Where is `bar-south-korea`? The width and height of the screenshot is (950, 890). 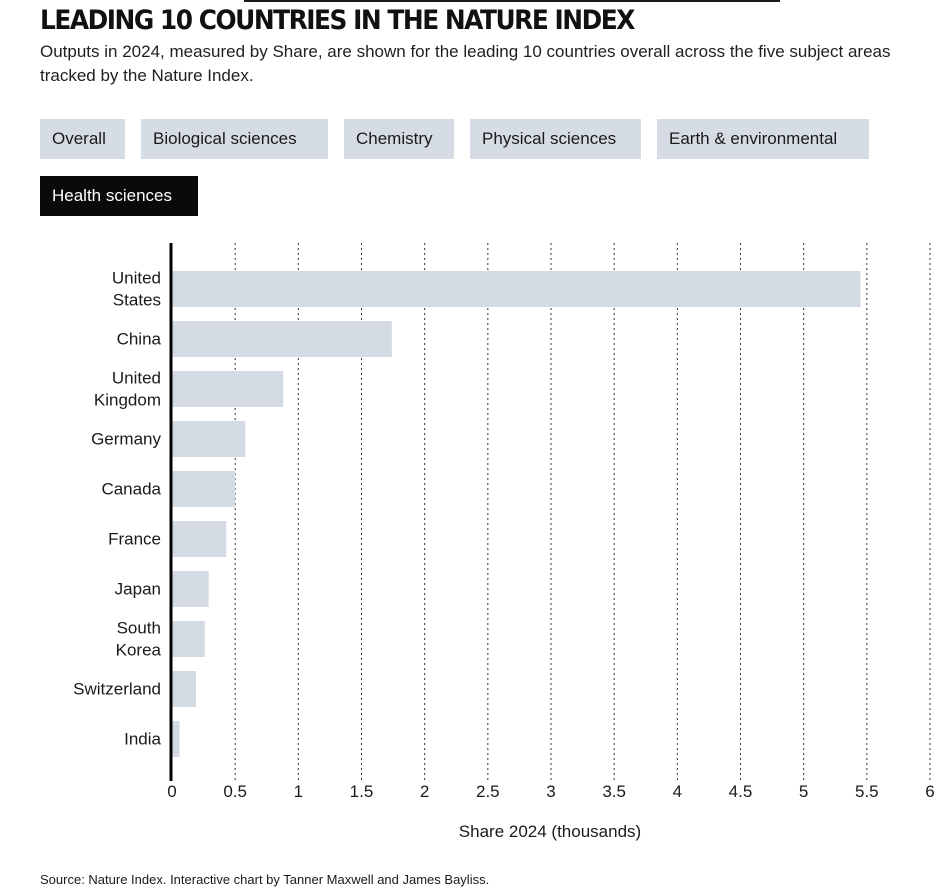 bar-south-korea is located at coordinates (188, 639).